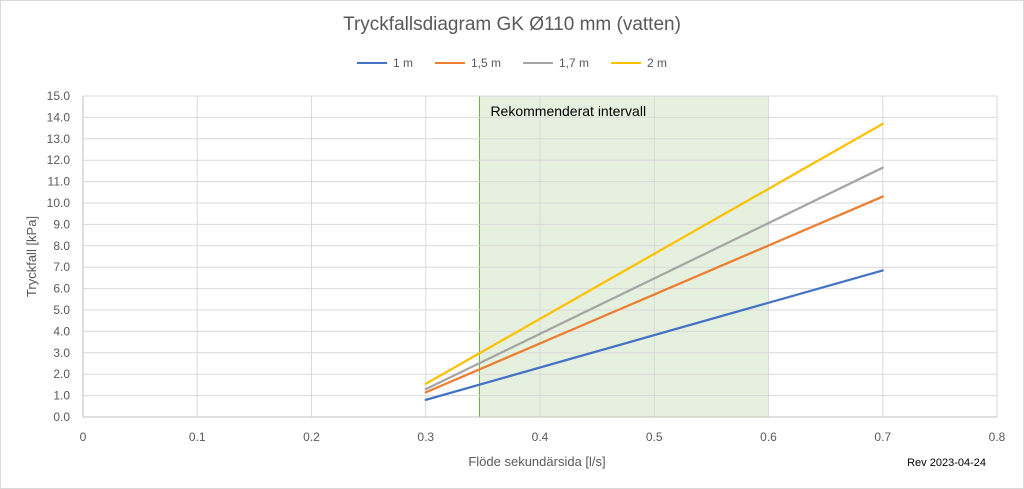 The image size is (1024, 489). What do you see at coordinates (61, 396) in the screenshot?
I see `y-tick-label: 1.0` at bounding box center [61, 396].